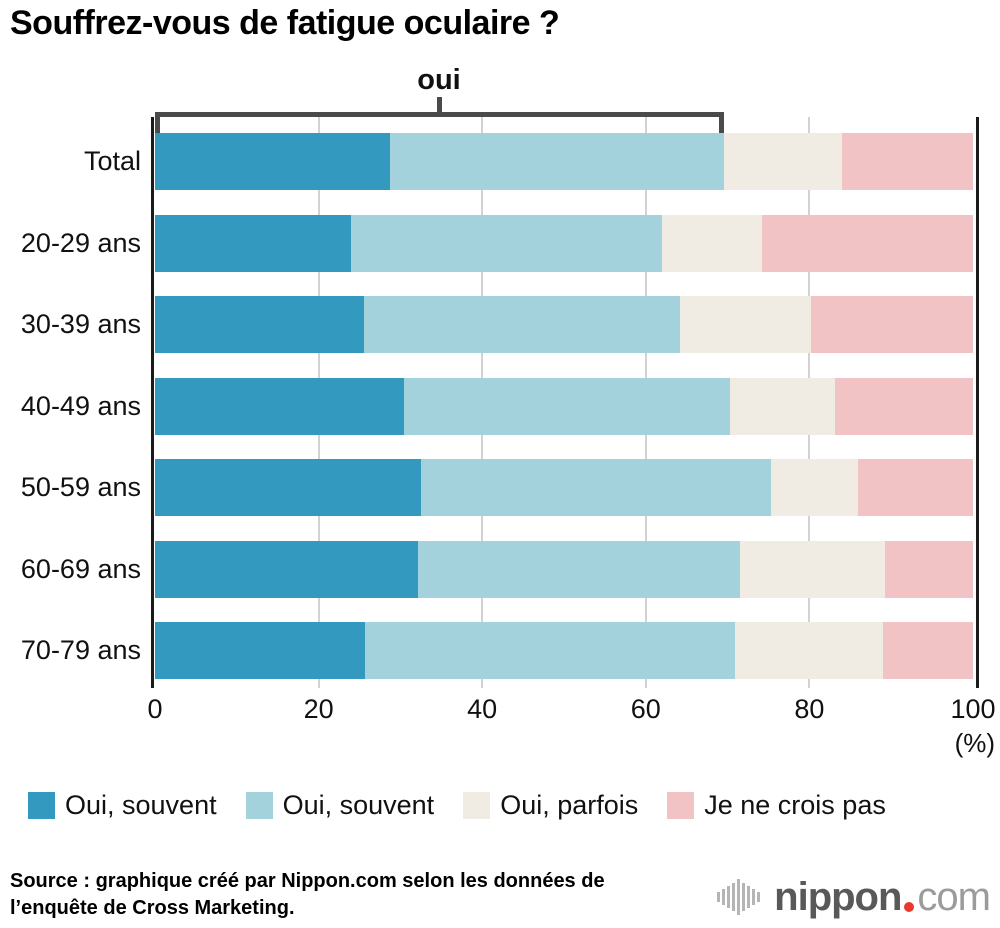 Image resolution: width=1000 pixels, height=928 pixels. What do you see at coordinates (80, 568) in the screenshot?
I see `y-axis-label: 60-69 ans` at bounding box center [80, 568].